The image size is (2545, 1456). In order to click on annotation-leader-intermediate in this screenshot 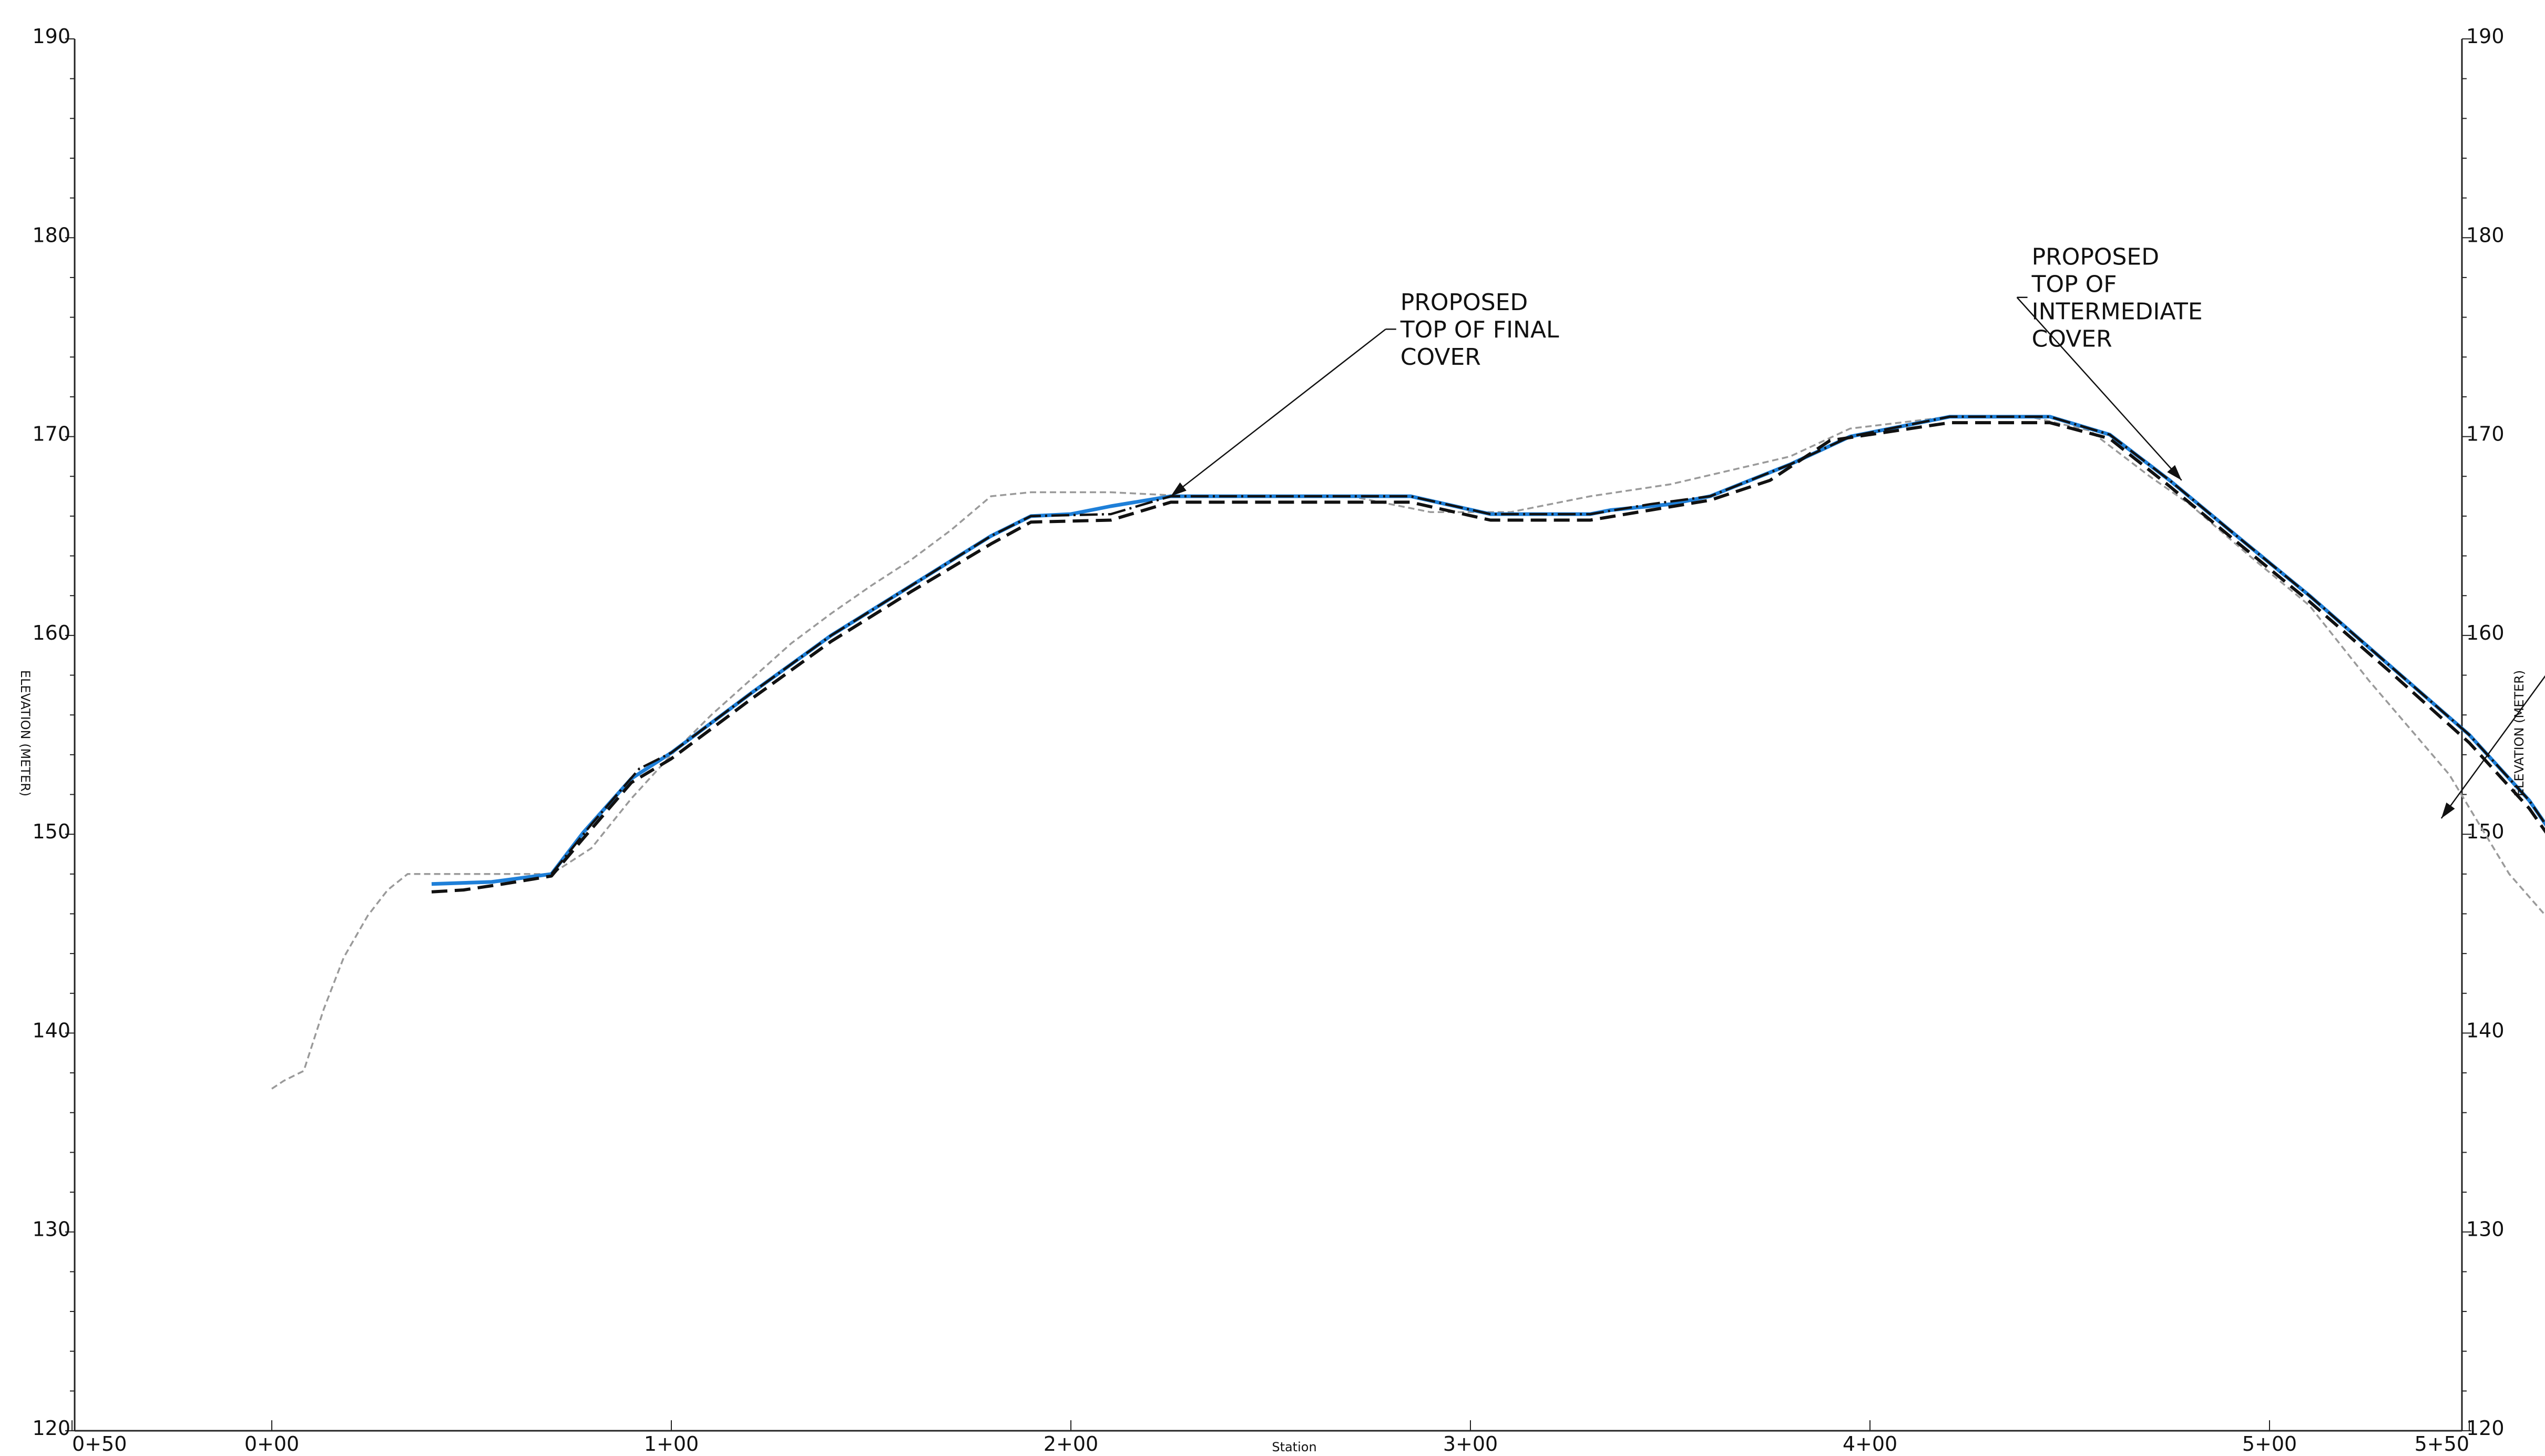, I will do `click(2099, 388)`.